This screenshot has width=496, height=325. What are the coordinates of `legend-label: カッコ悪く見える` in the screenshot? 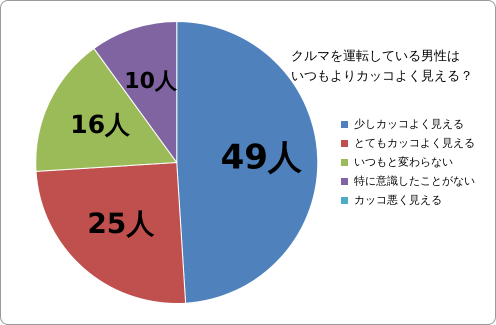 It's located at (398, 199).